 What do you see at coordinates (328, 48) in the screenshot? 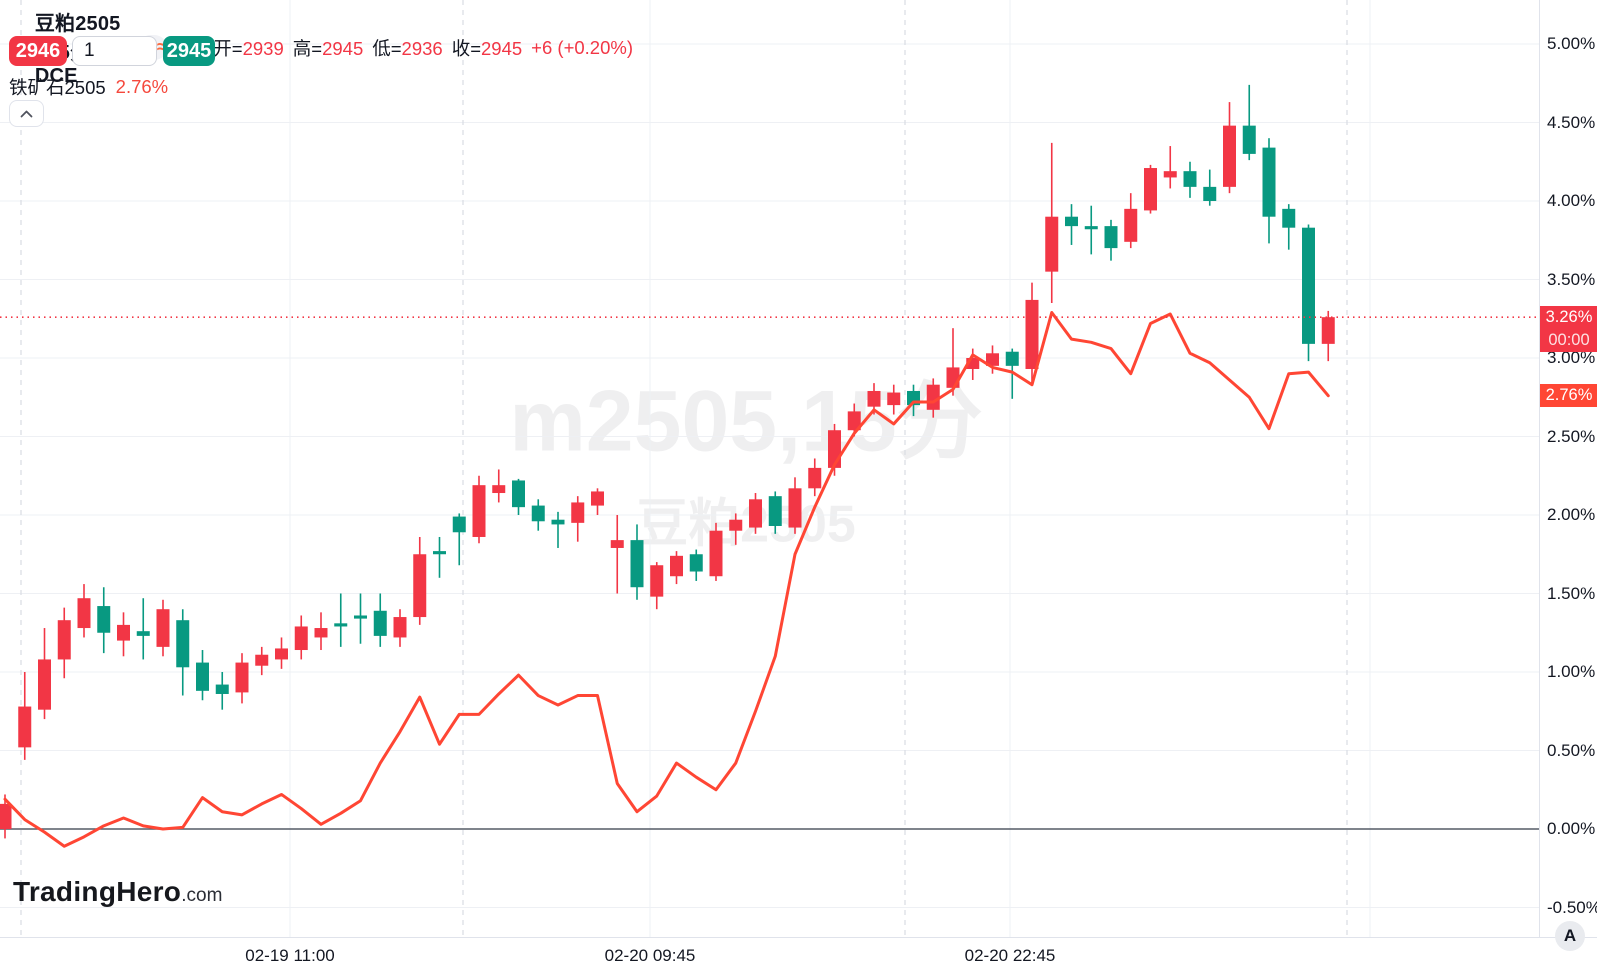
I see `ohlc-item: 高=2945` at bounding box center [328, 48].